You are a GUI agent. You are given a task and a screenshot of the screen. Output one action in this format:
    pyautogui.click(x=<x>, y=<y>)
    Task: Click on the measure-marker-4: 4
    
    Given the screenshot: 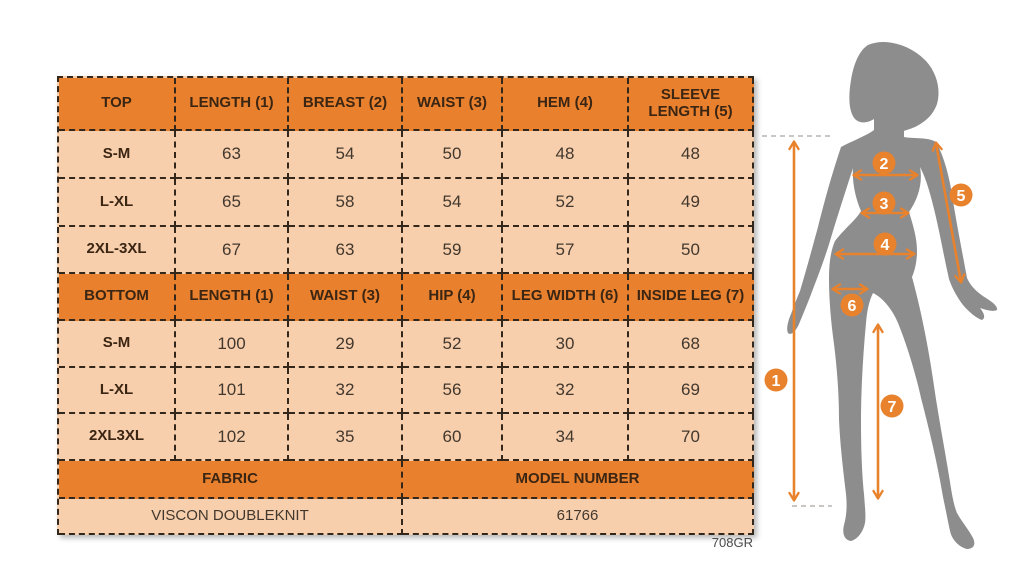 What is the action you would take?
    pyautogui.click(x=885, y=244)
    